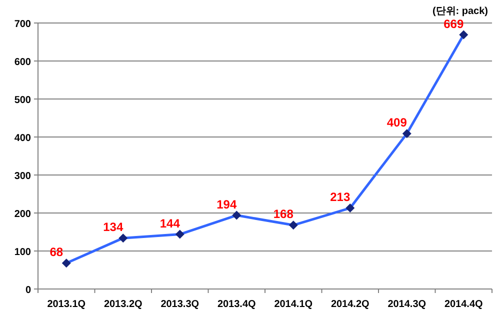 Image resolution: width=500 pixels, height=325 pixels. Describe the element at coordinates (170, 223) in the screenshot. I see `data-label: 144` at that location.